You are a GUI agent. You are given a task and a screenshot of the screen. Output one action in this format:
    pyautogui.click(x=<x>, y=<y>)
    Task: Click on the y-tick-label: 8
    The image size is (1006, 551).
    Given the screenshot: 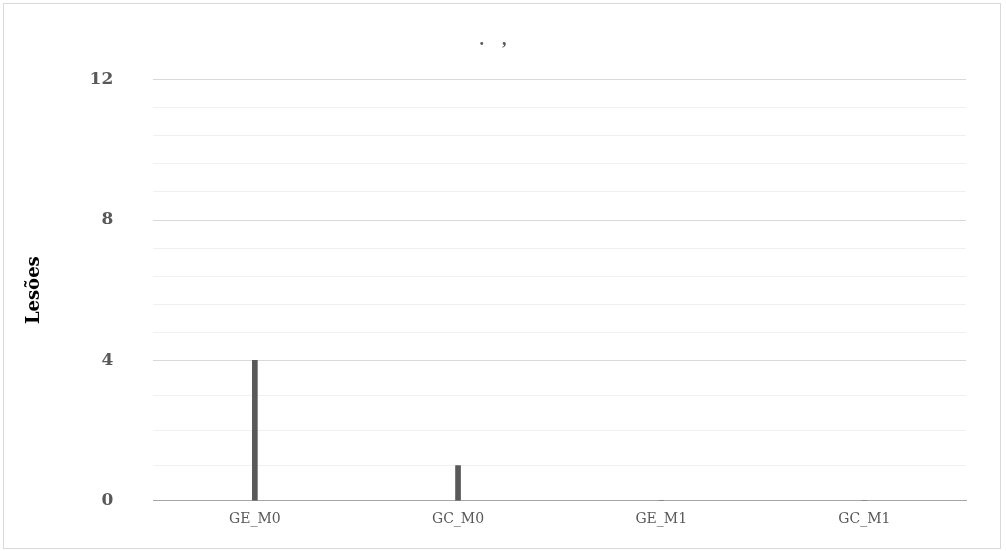 What is the action you would take?
    pyautogui.click(x=107, y=218)
    